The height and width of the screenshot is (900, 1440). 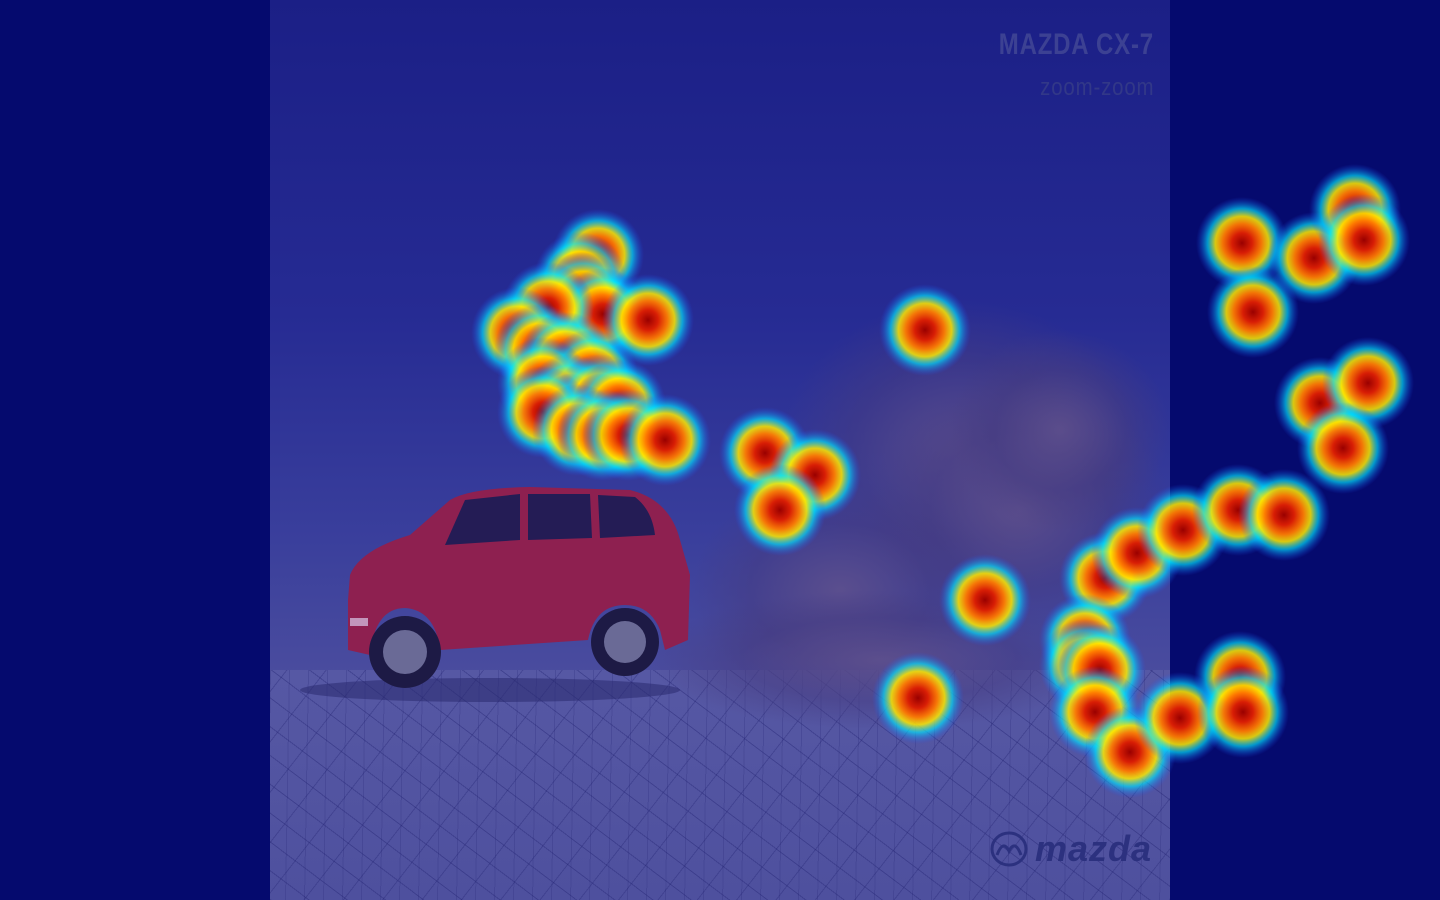 I want to click on brand-logo: mazda, so click(x=1070, y=849).